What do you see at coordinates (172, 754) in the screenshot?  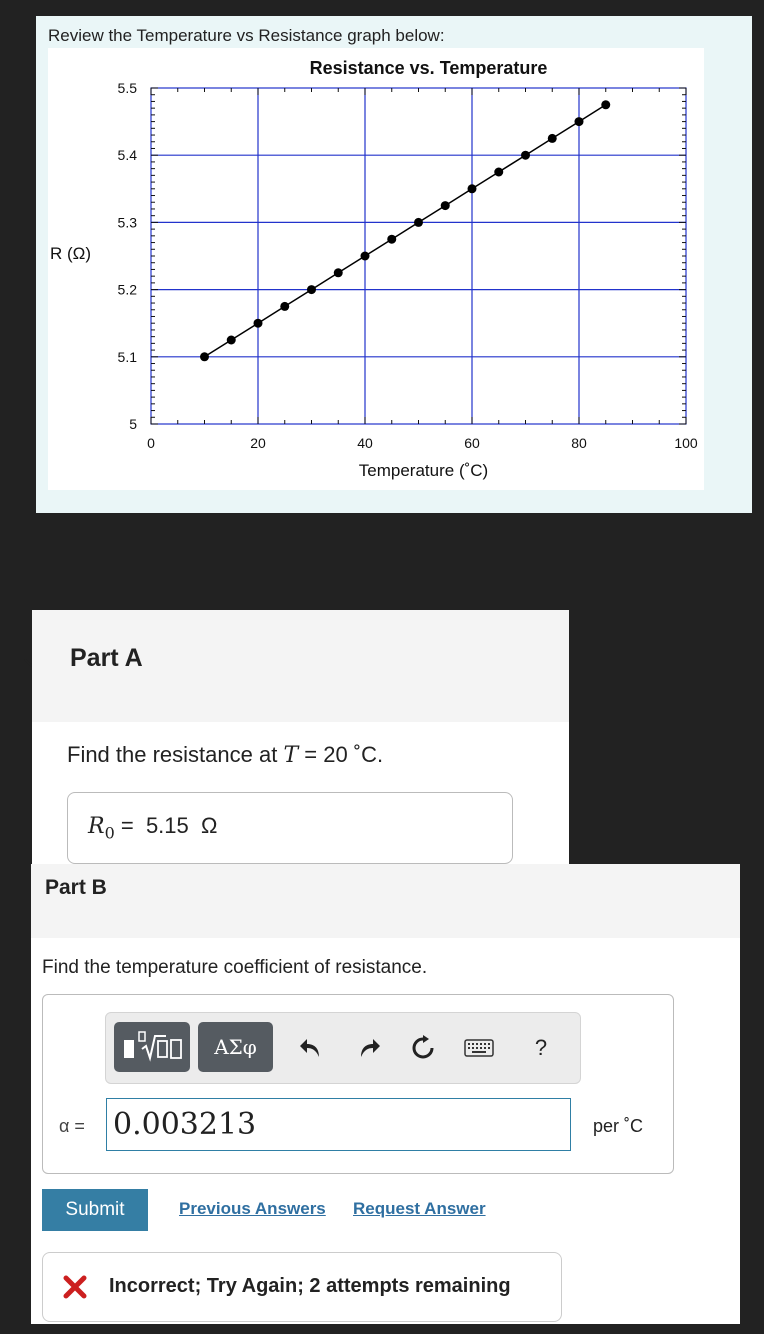 I see `part-a-prompt-text: Find the resistance at` at bounding box center [172, 754].